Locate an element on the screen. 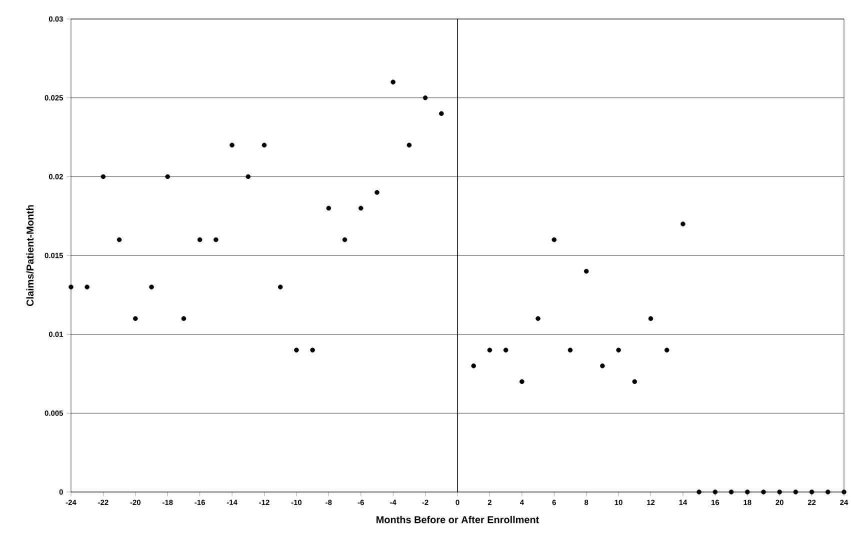  y-axis-title: Claims/Patient-Month is located at coordinates (30, 255).